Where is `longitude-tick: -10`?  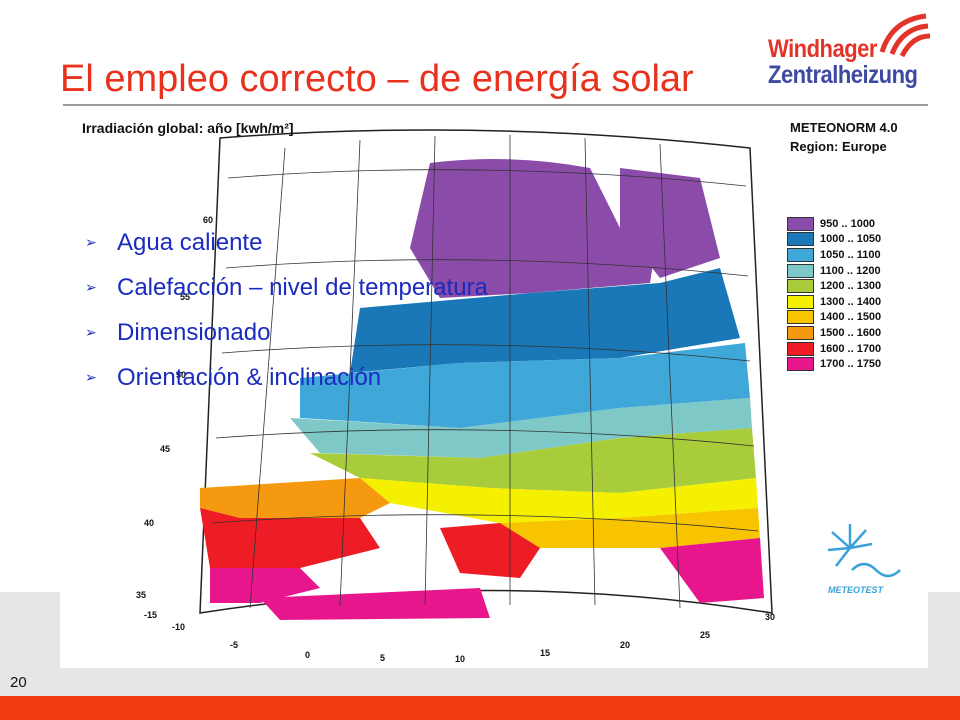
longitude-tick: -10 is located at coordinates (178, 627).